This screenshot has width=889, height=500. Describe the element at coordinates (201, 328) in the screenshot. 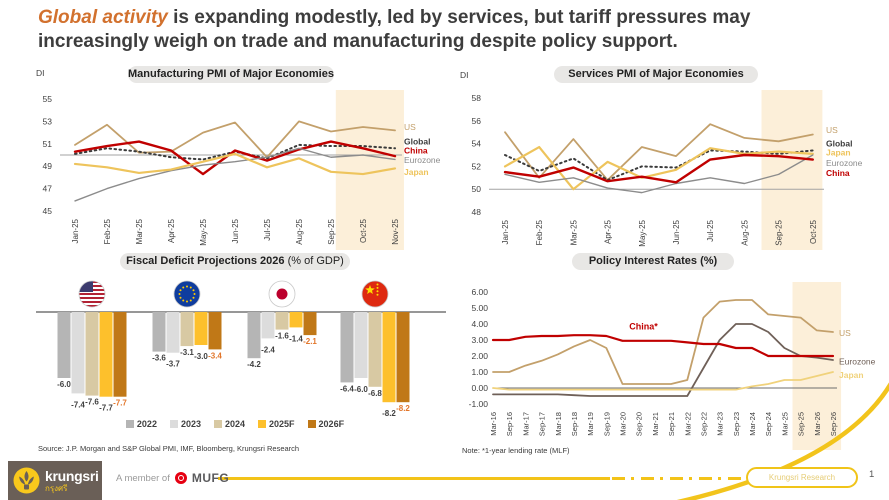

I see `bar-eu-2025F` at that location.